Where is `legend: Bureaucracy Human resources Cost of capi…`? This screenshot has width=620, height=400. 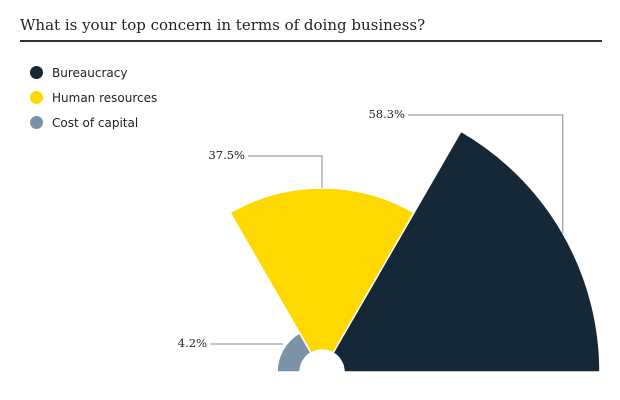
legend: Bureaucracy Human resources Cost of capi… is located at coordinates (93, 97).